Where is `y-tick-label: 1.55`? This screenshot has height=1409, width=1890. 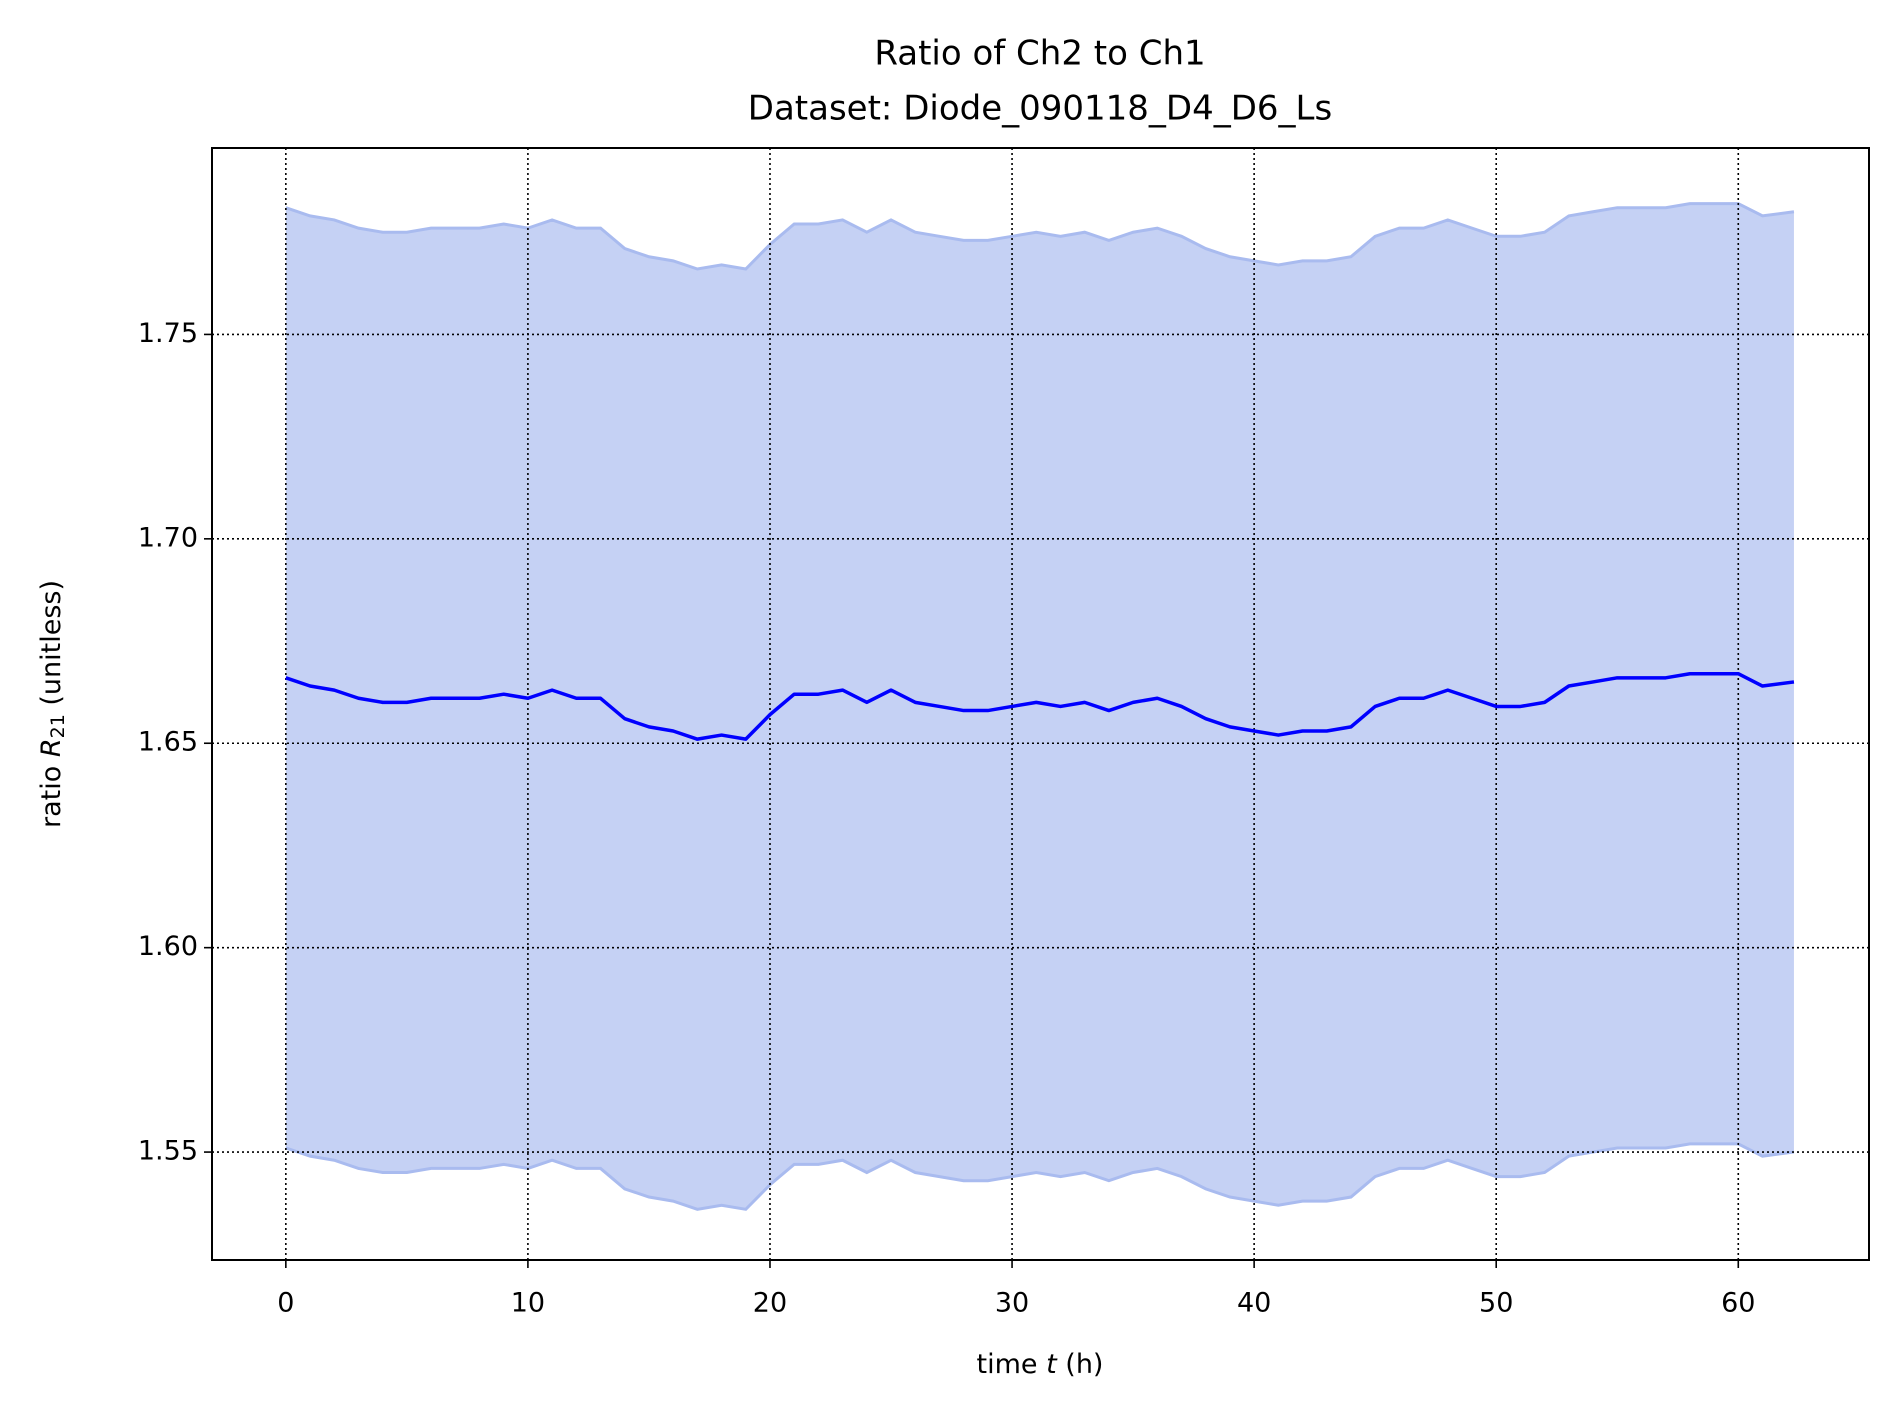
y-tick-label: 1.55 is located at coordinates (168, 1151).